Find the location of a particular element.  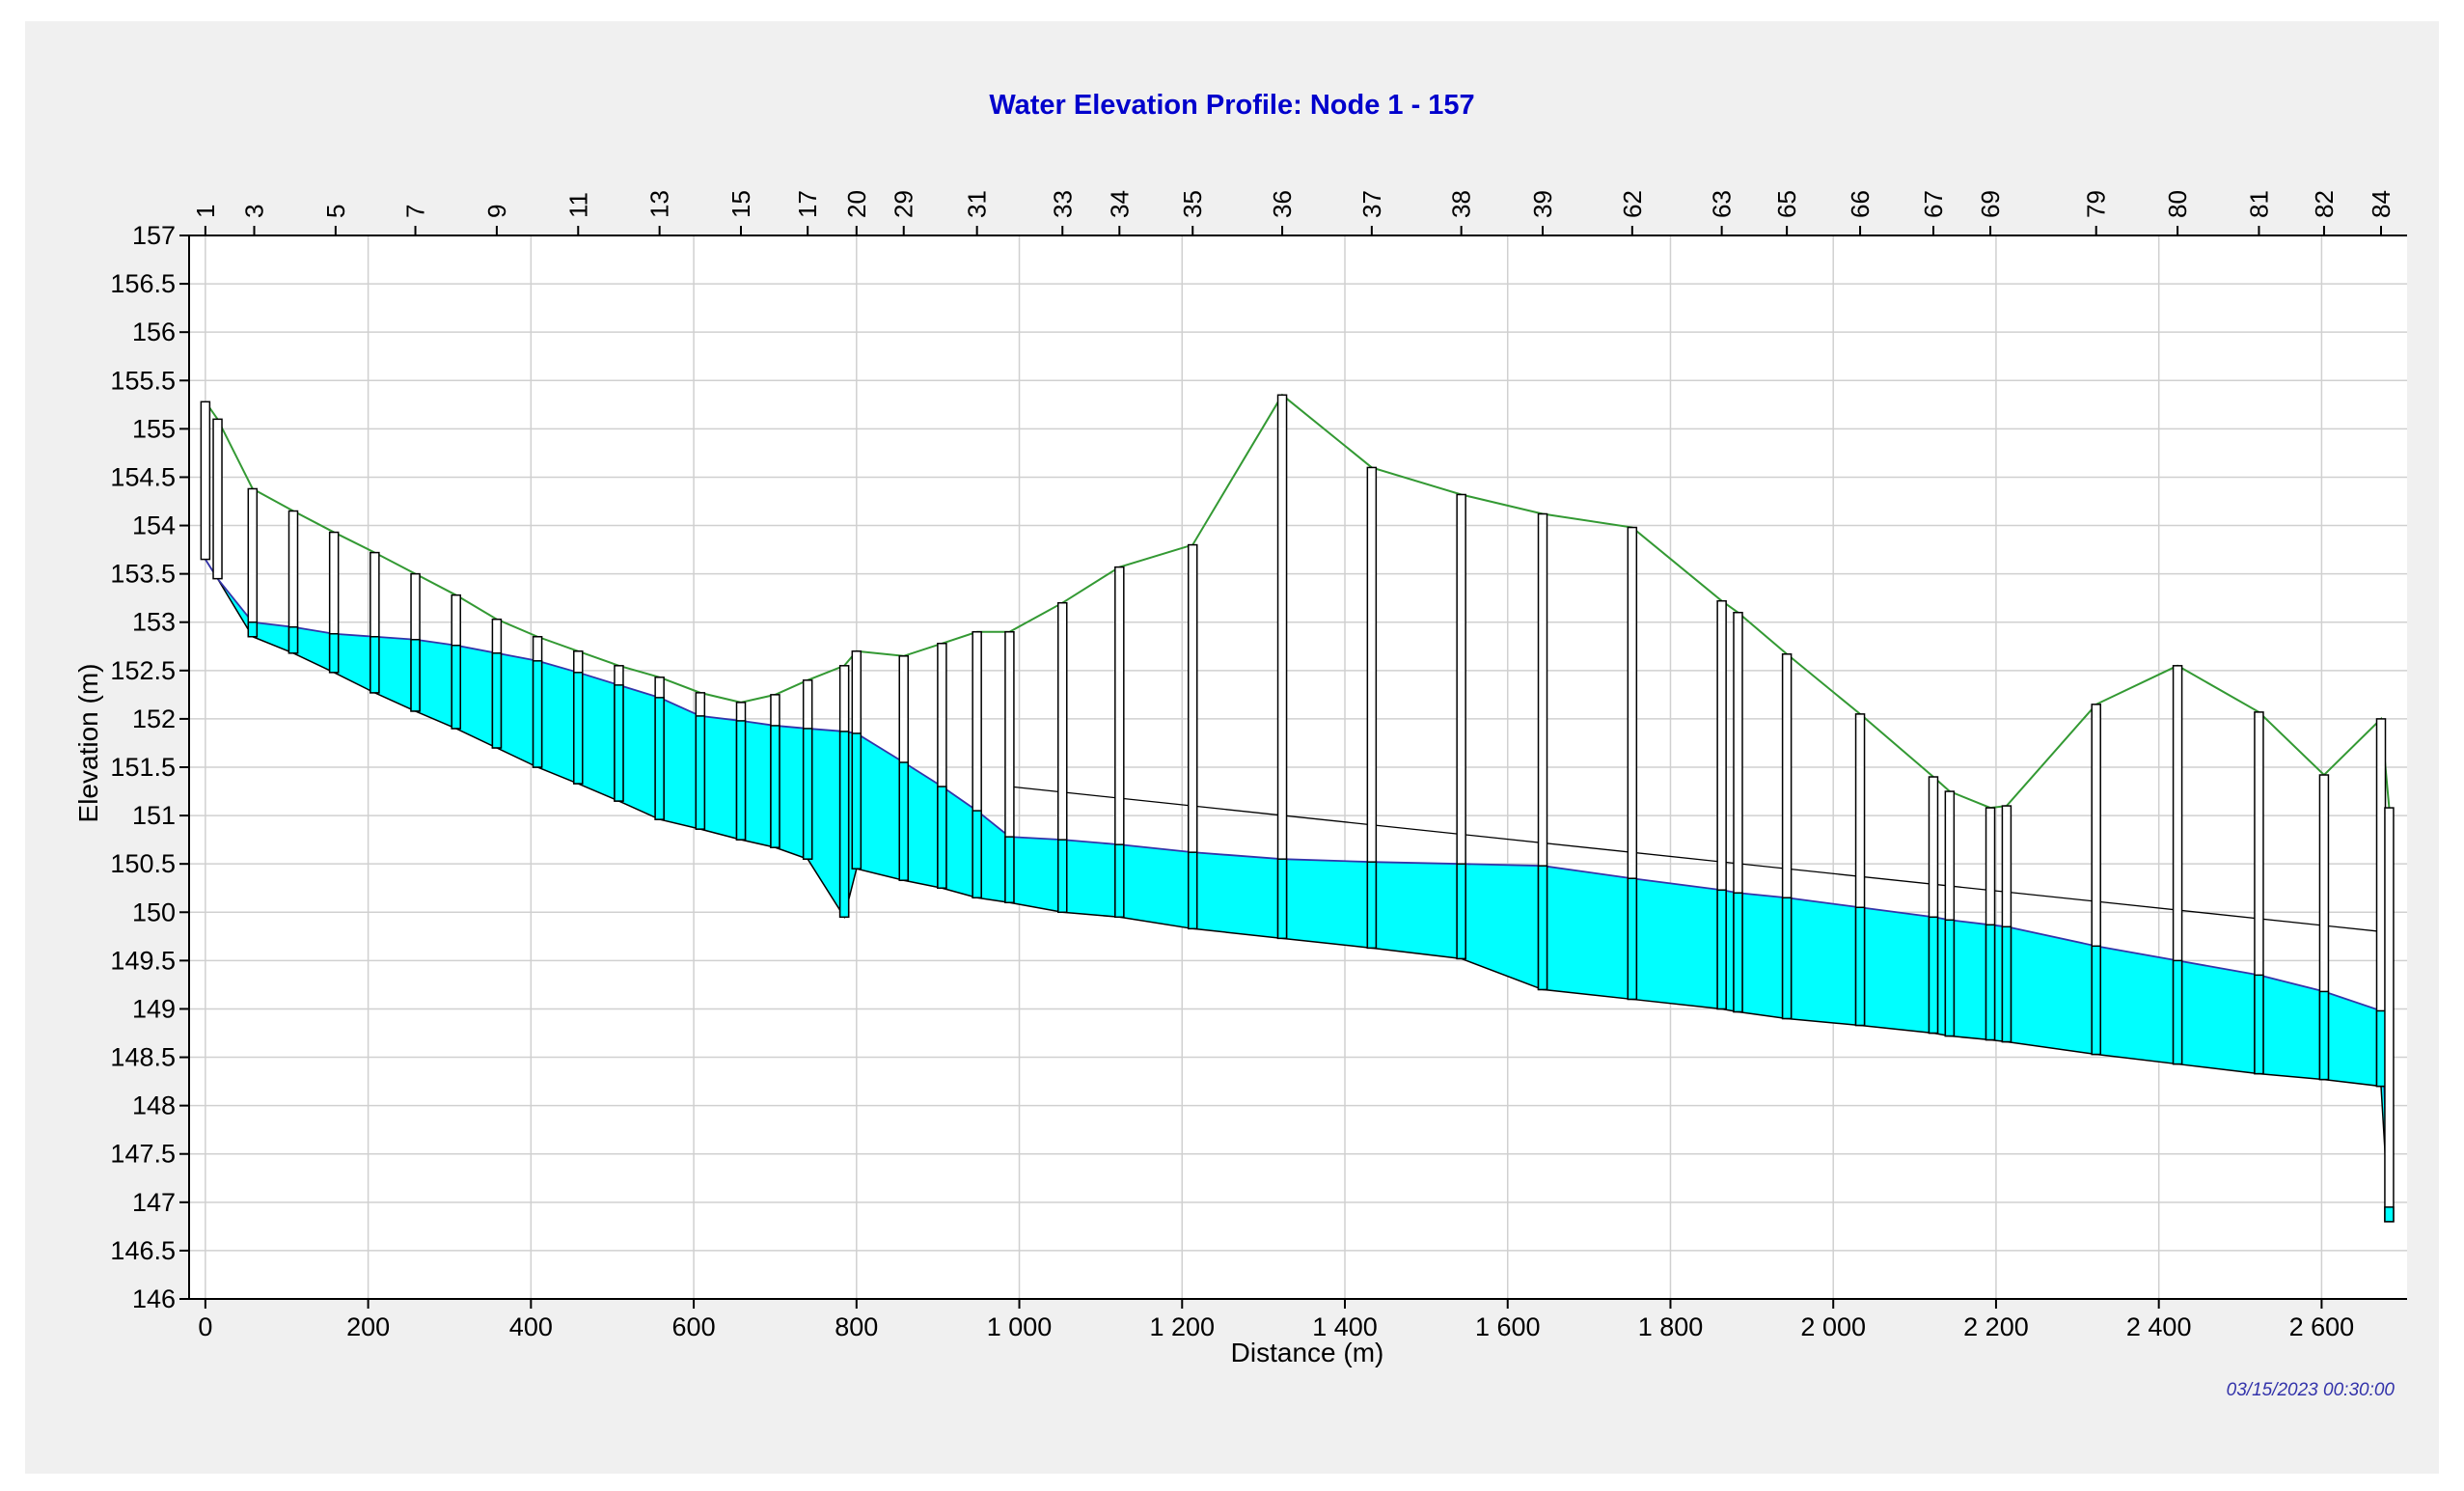

y-tick-label: 146.5 is located at coordinates (143, 1250).